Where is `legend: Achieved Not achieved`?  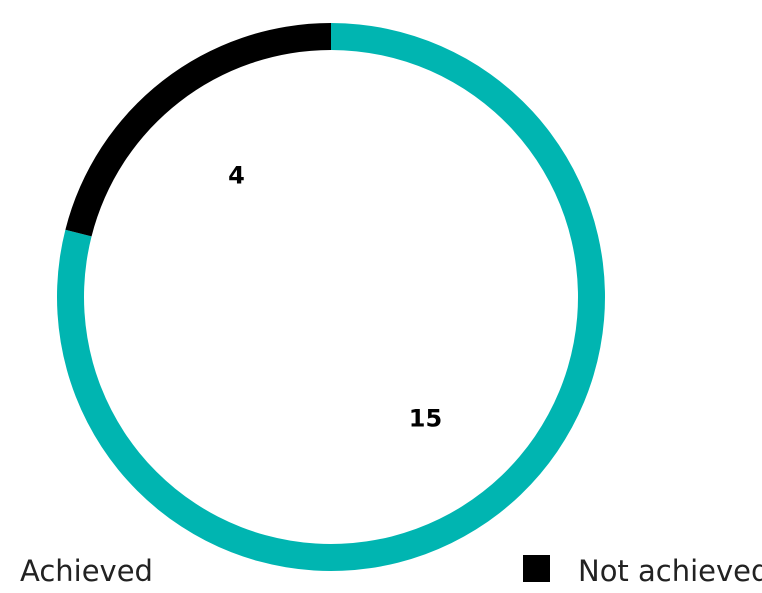
legend: Achieved Not achieved is located at coordinates (391, 571).